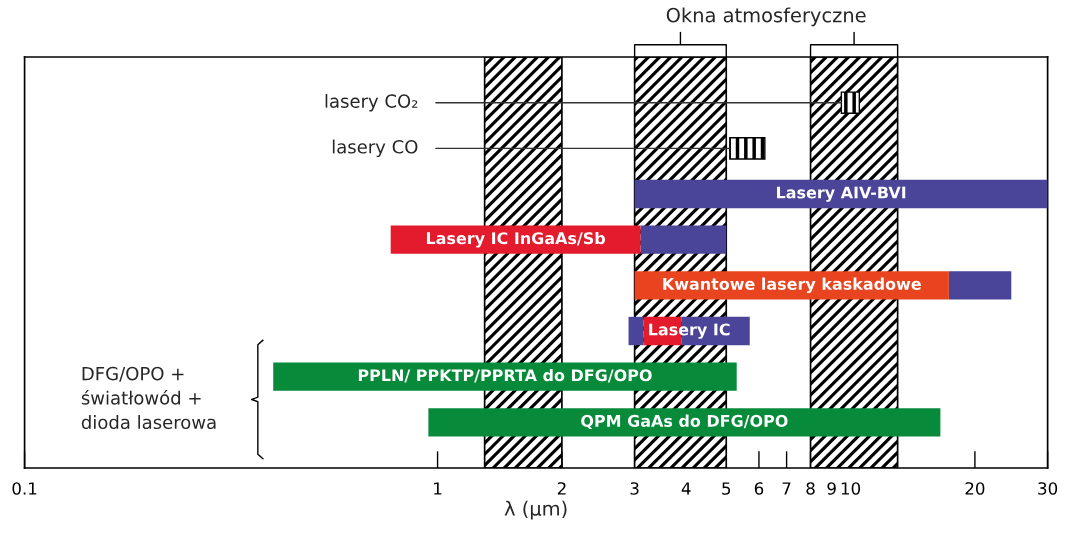 The width and height of the screenshot is (1069, 533). What do you see at coordinates (634, 488) in the screenshot?
I see `x-tick-label: 3` at bounding box center [634, 488].